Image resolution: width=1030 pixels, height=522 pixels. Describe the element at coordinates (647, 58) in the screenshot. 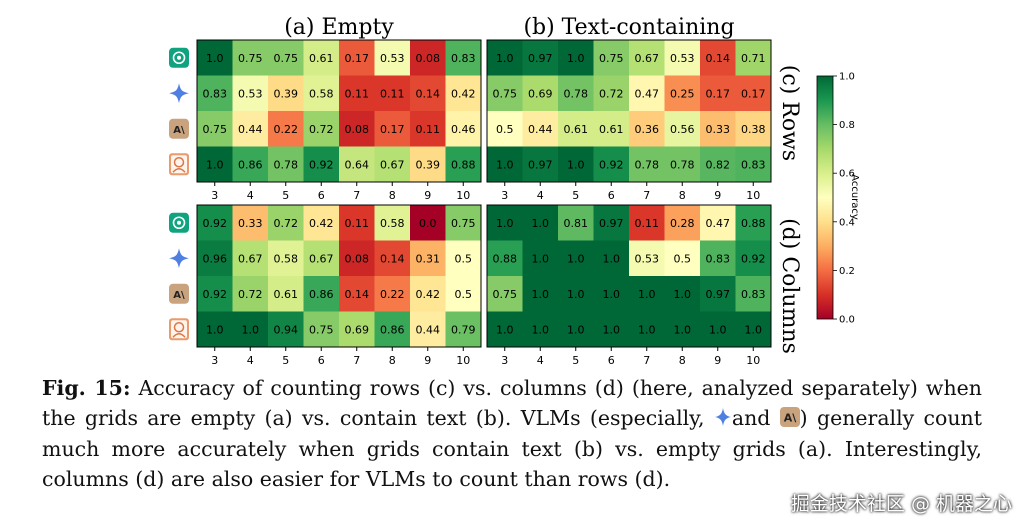

I see `cell-value-label: 0.67` at that location.